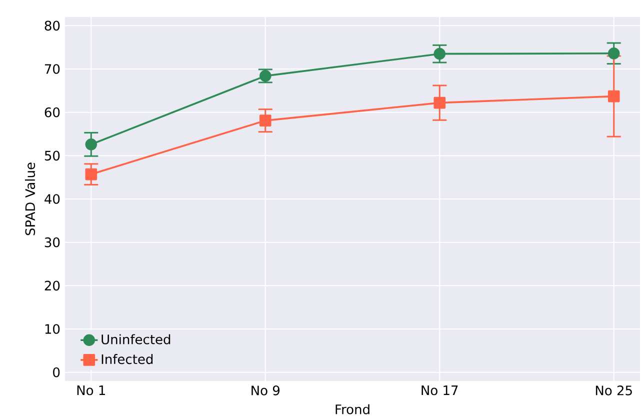  Describe the element at coordinates (127, 359) in the screenshot. I see `legend-label: Infected` at that location.